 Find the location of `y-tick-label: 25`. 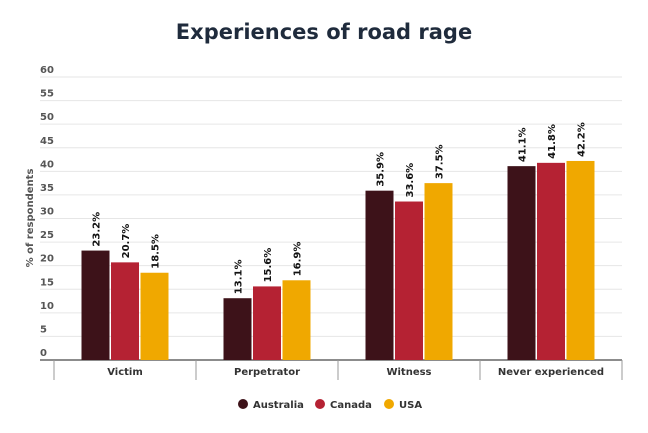

y-tick-label: 25 is located at coordinates (47, 235).